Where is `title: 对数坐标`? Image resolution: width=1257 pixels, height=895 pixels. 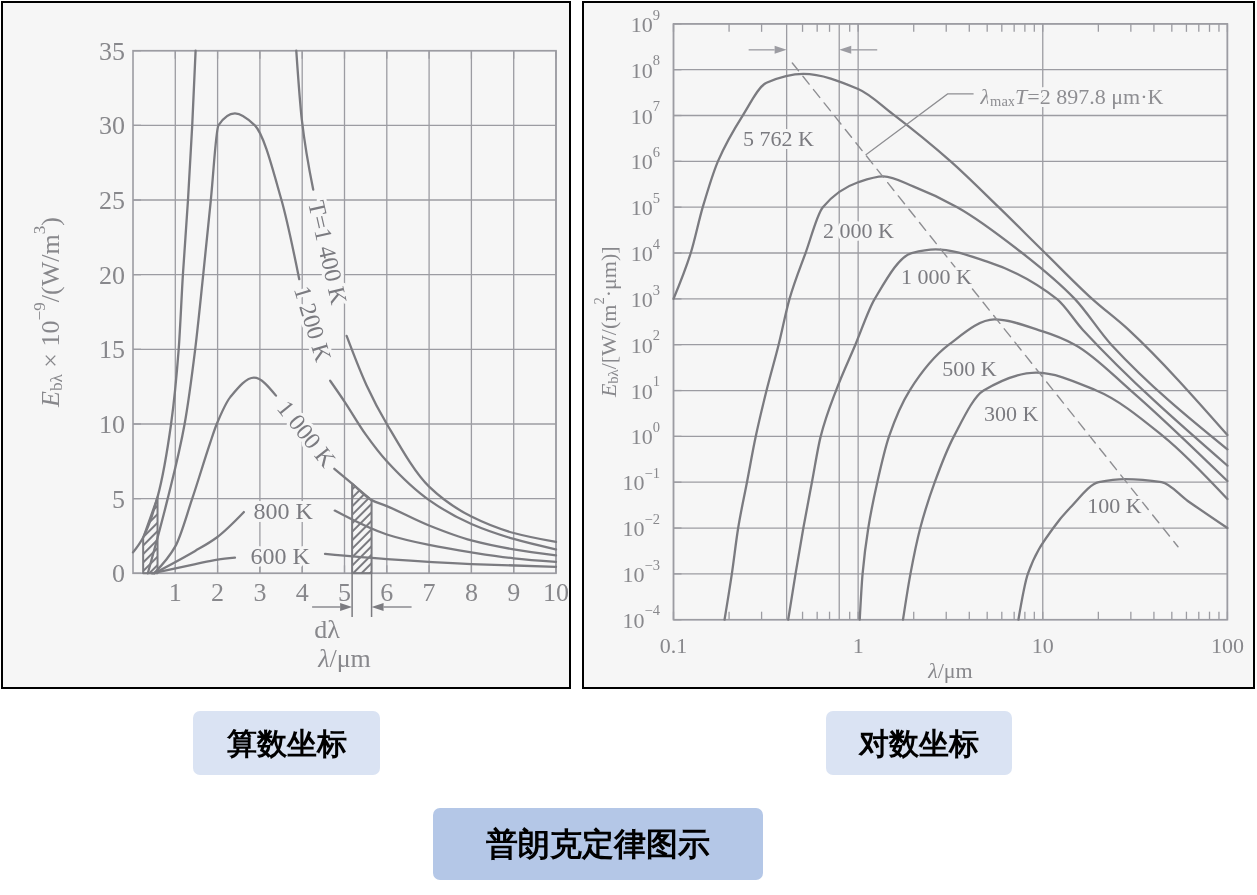
title: 对数坐标 is located at coordinates (919, 743).